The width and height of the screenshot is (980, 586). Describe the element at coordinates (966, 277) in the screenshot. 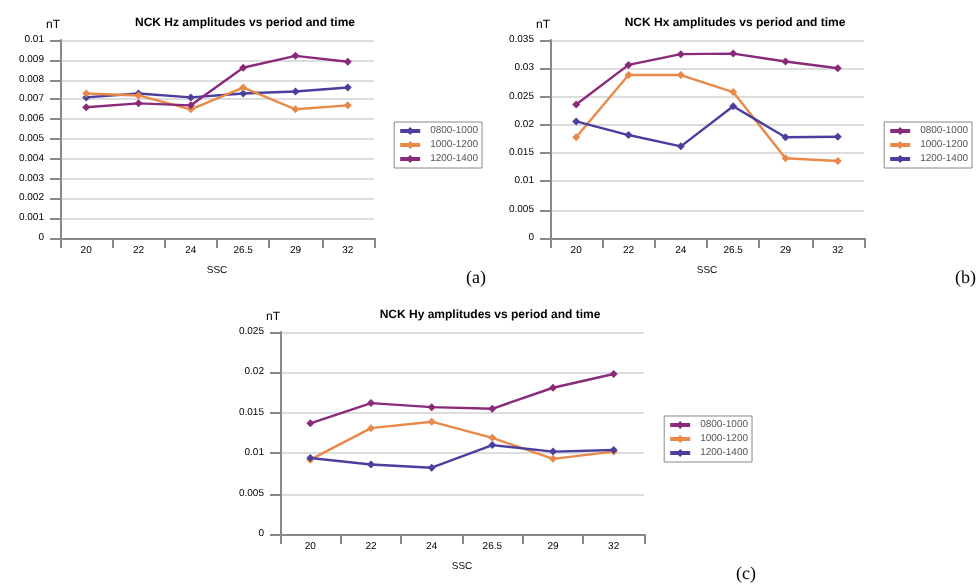

I see `text: (b)` at that location.